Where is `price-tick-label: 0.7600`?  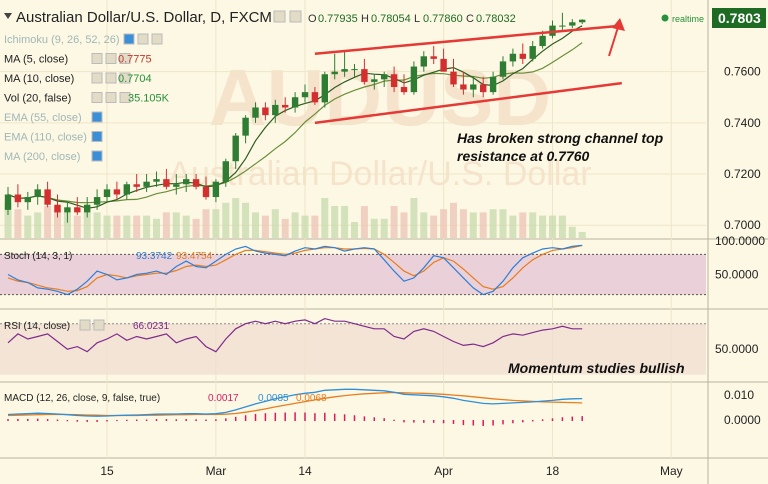
price-tick-label: 0.7600 is located at coordinates (742, 72).